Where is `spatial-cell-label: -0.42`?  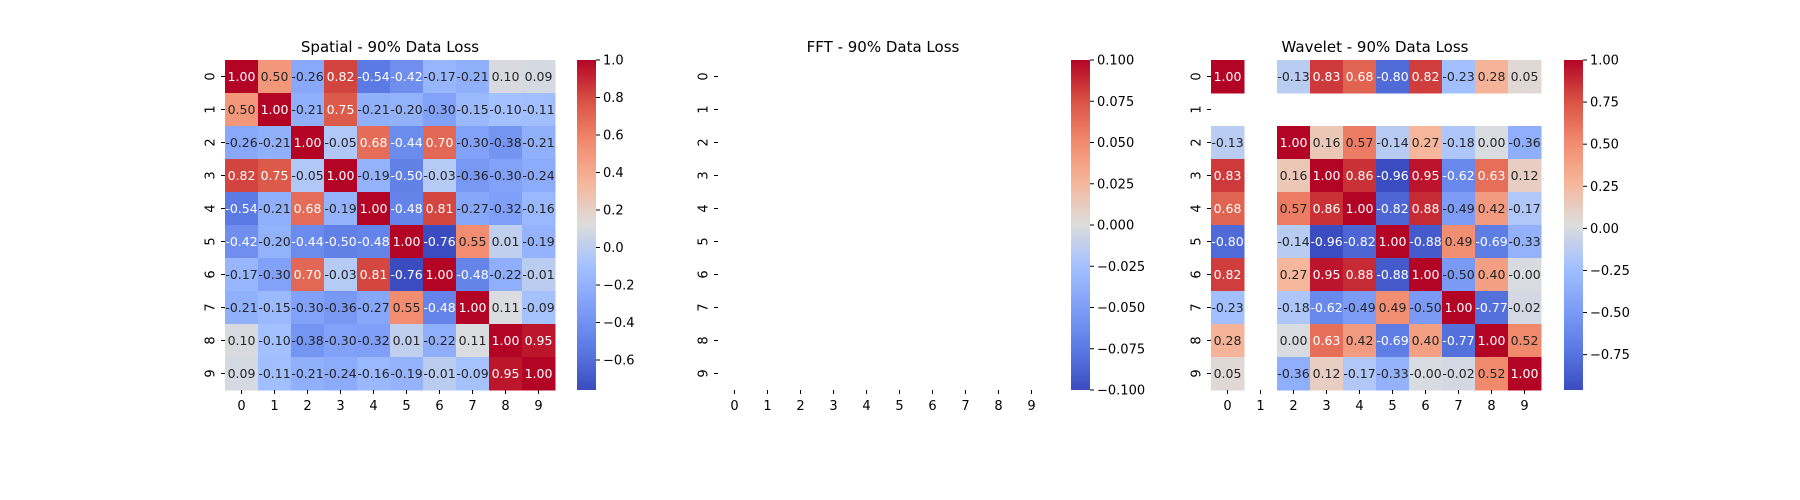 spatial-cell-label: -0.42 is located at coordinates (241, 241).